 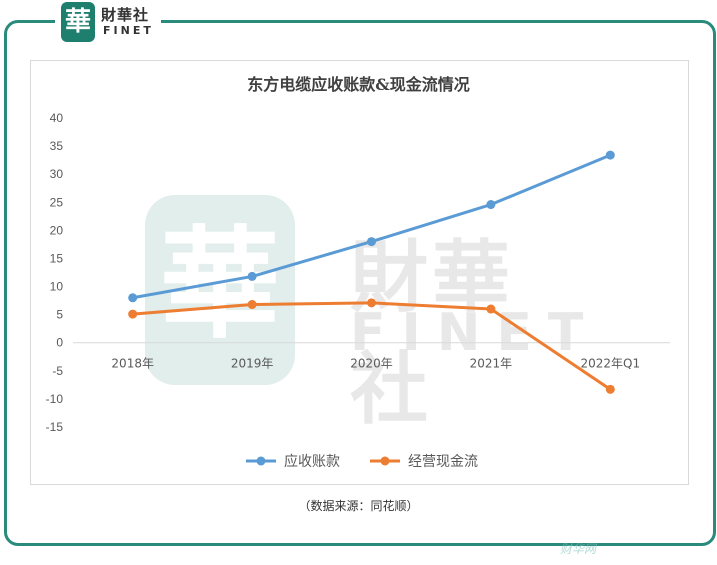 What do you see at coordinates (57, 371) in the screenshot?
I see `y-tick-label: -5` at bounding box center [57, 371].